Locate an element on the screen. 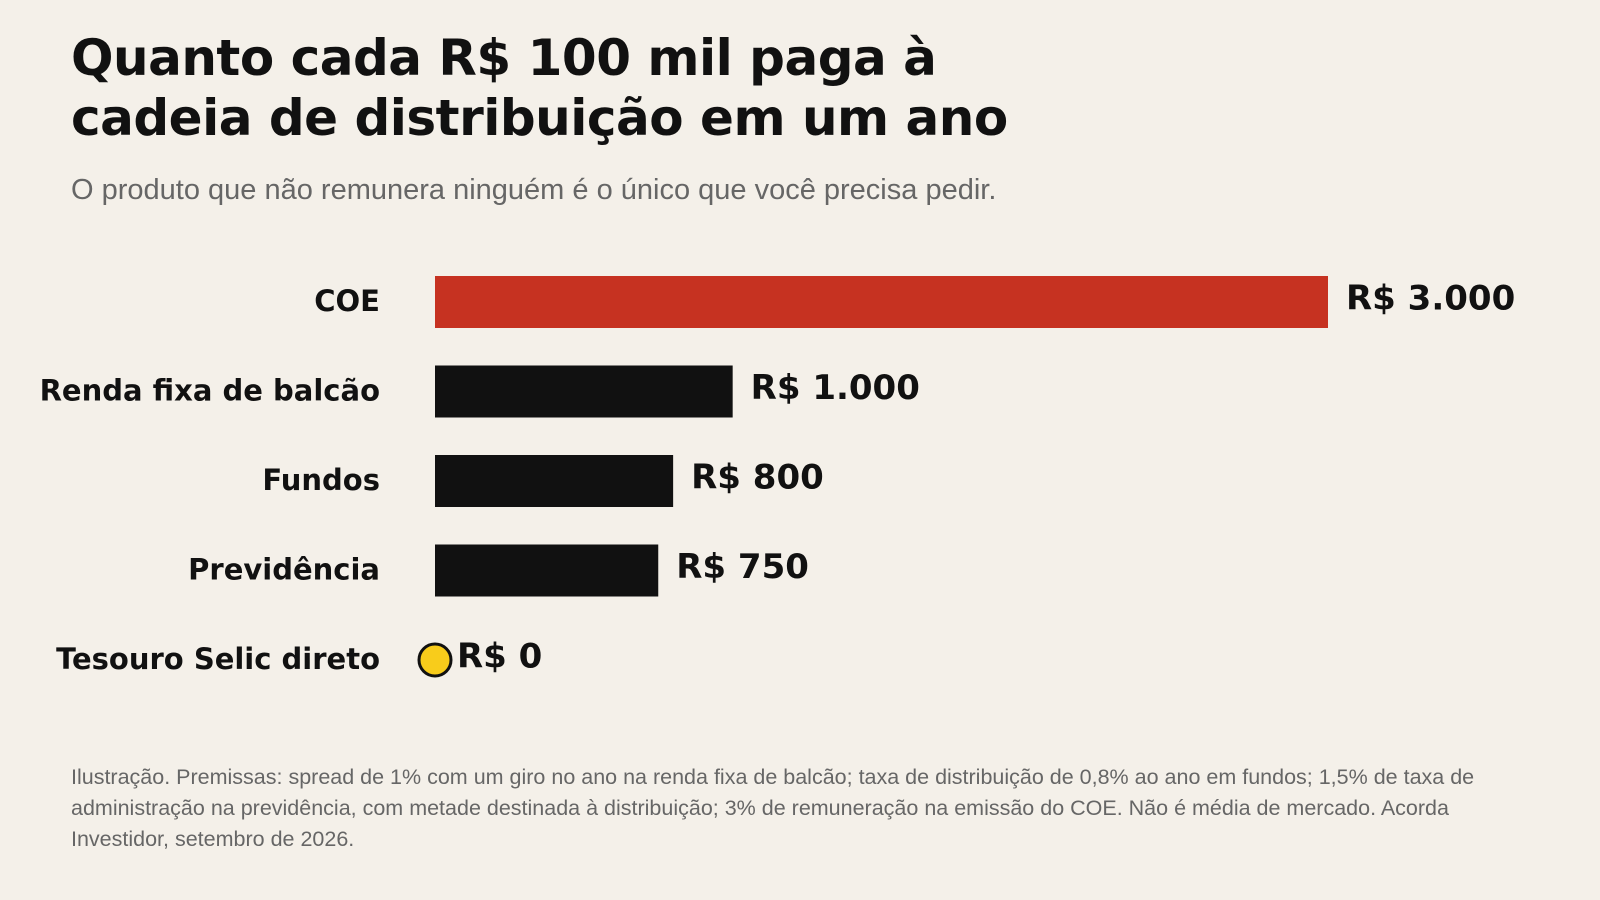 The height and width of the screenshot is (900, 1600). value-label: R$ 800 is located at coordinates (757, 478).